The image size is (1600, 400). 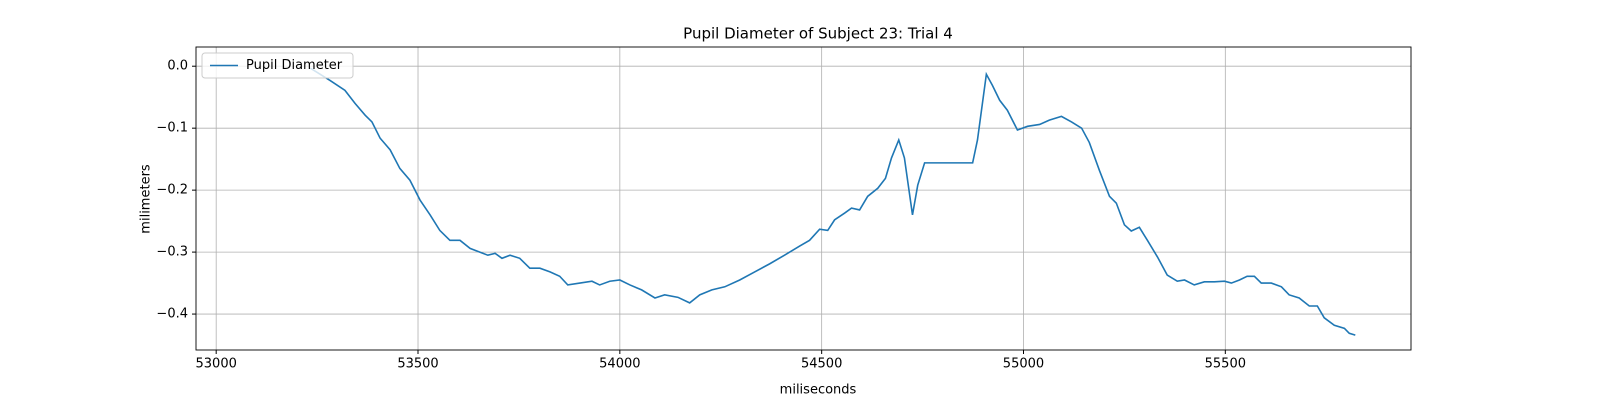 I want to click on x-axis-label: miliseconds, so click(x=818, y=390).